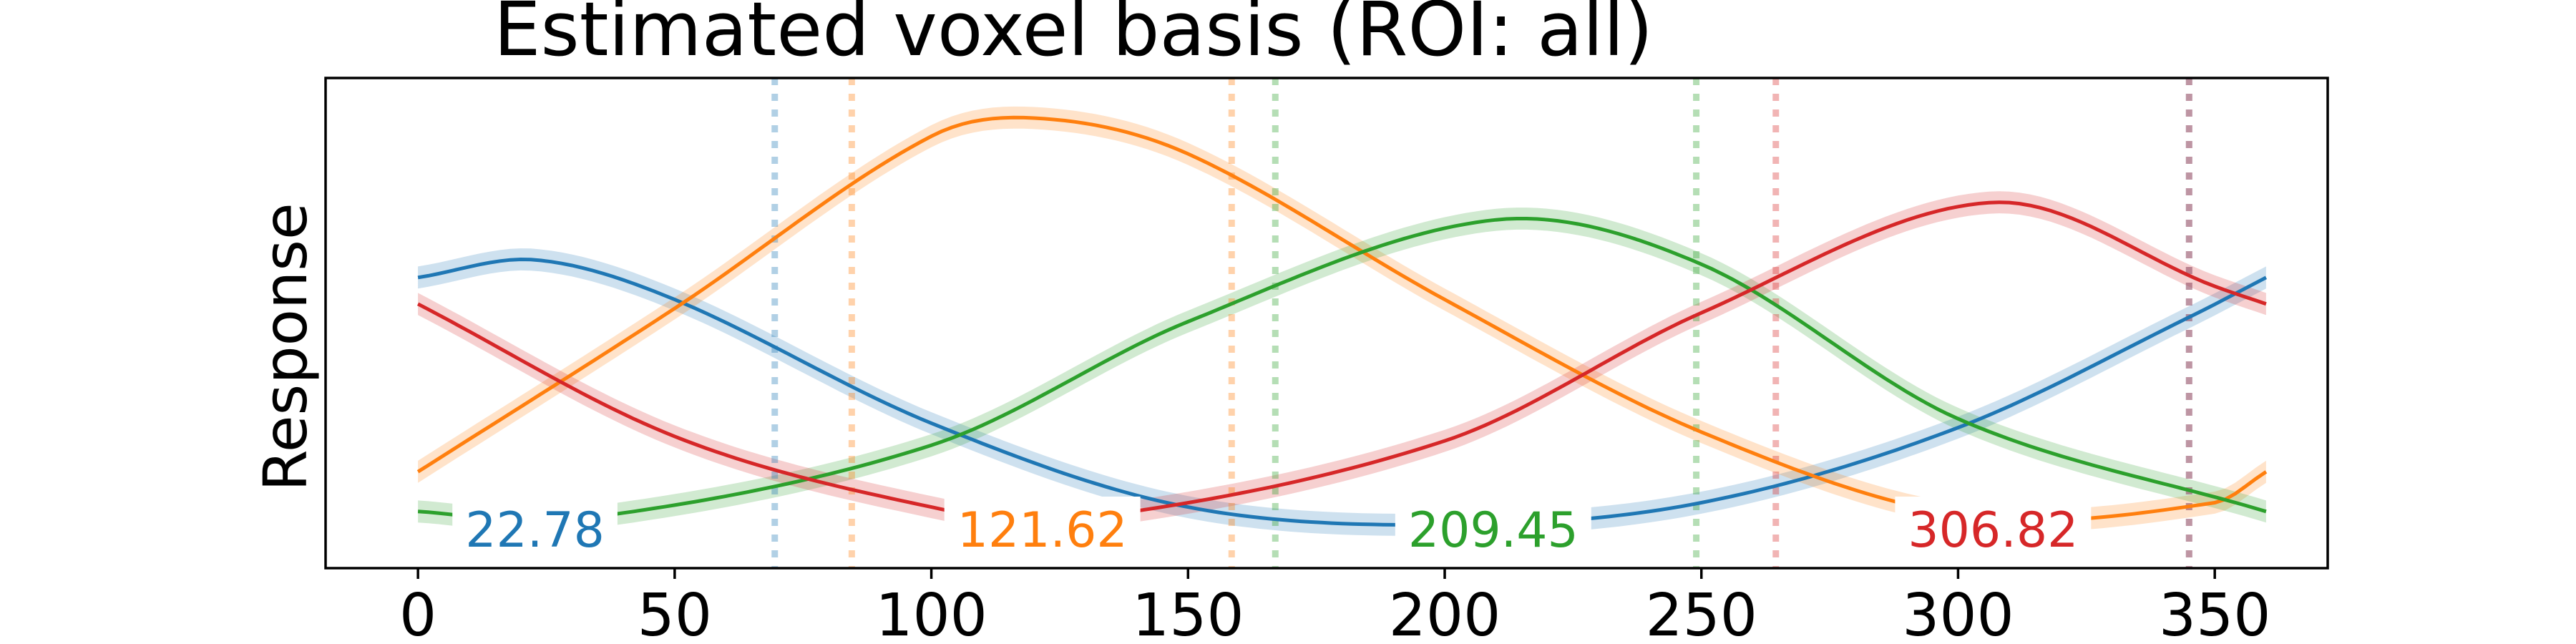  Describe the element at coordinates (931, 613) in the screenshot. I see `x-tick-label-3: 100` at that location.